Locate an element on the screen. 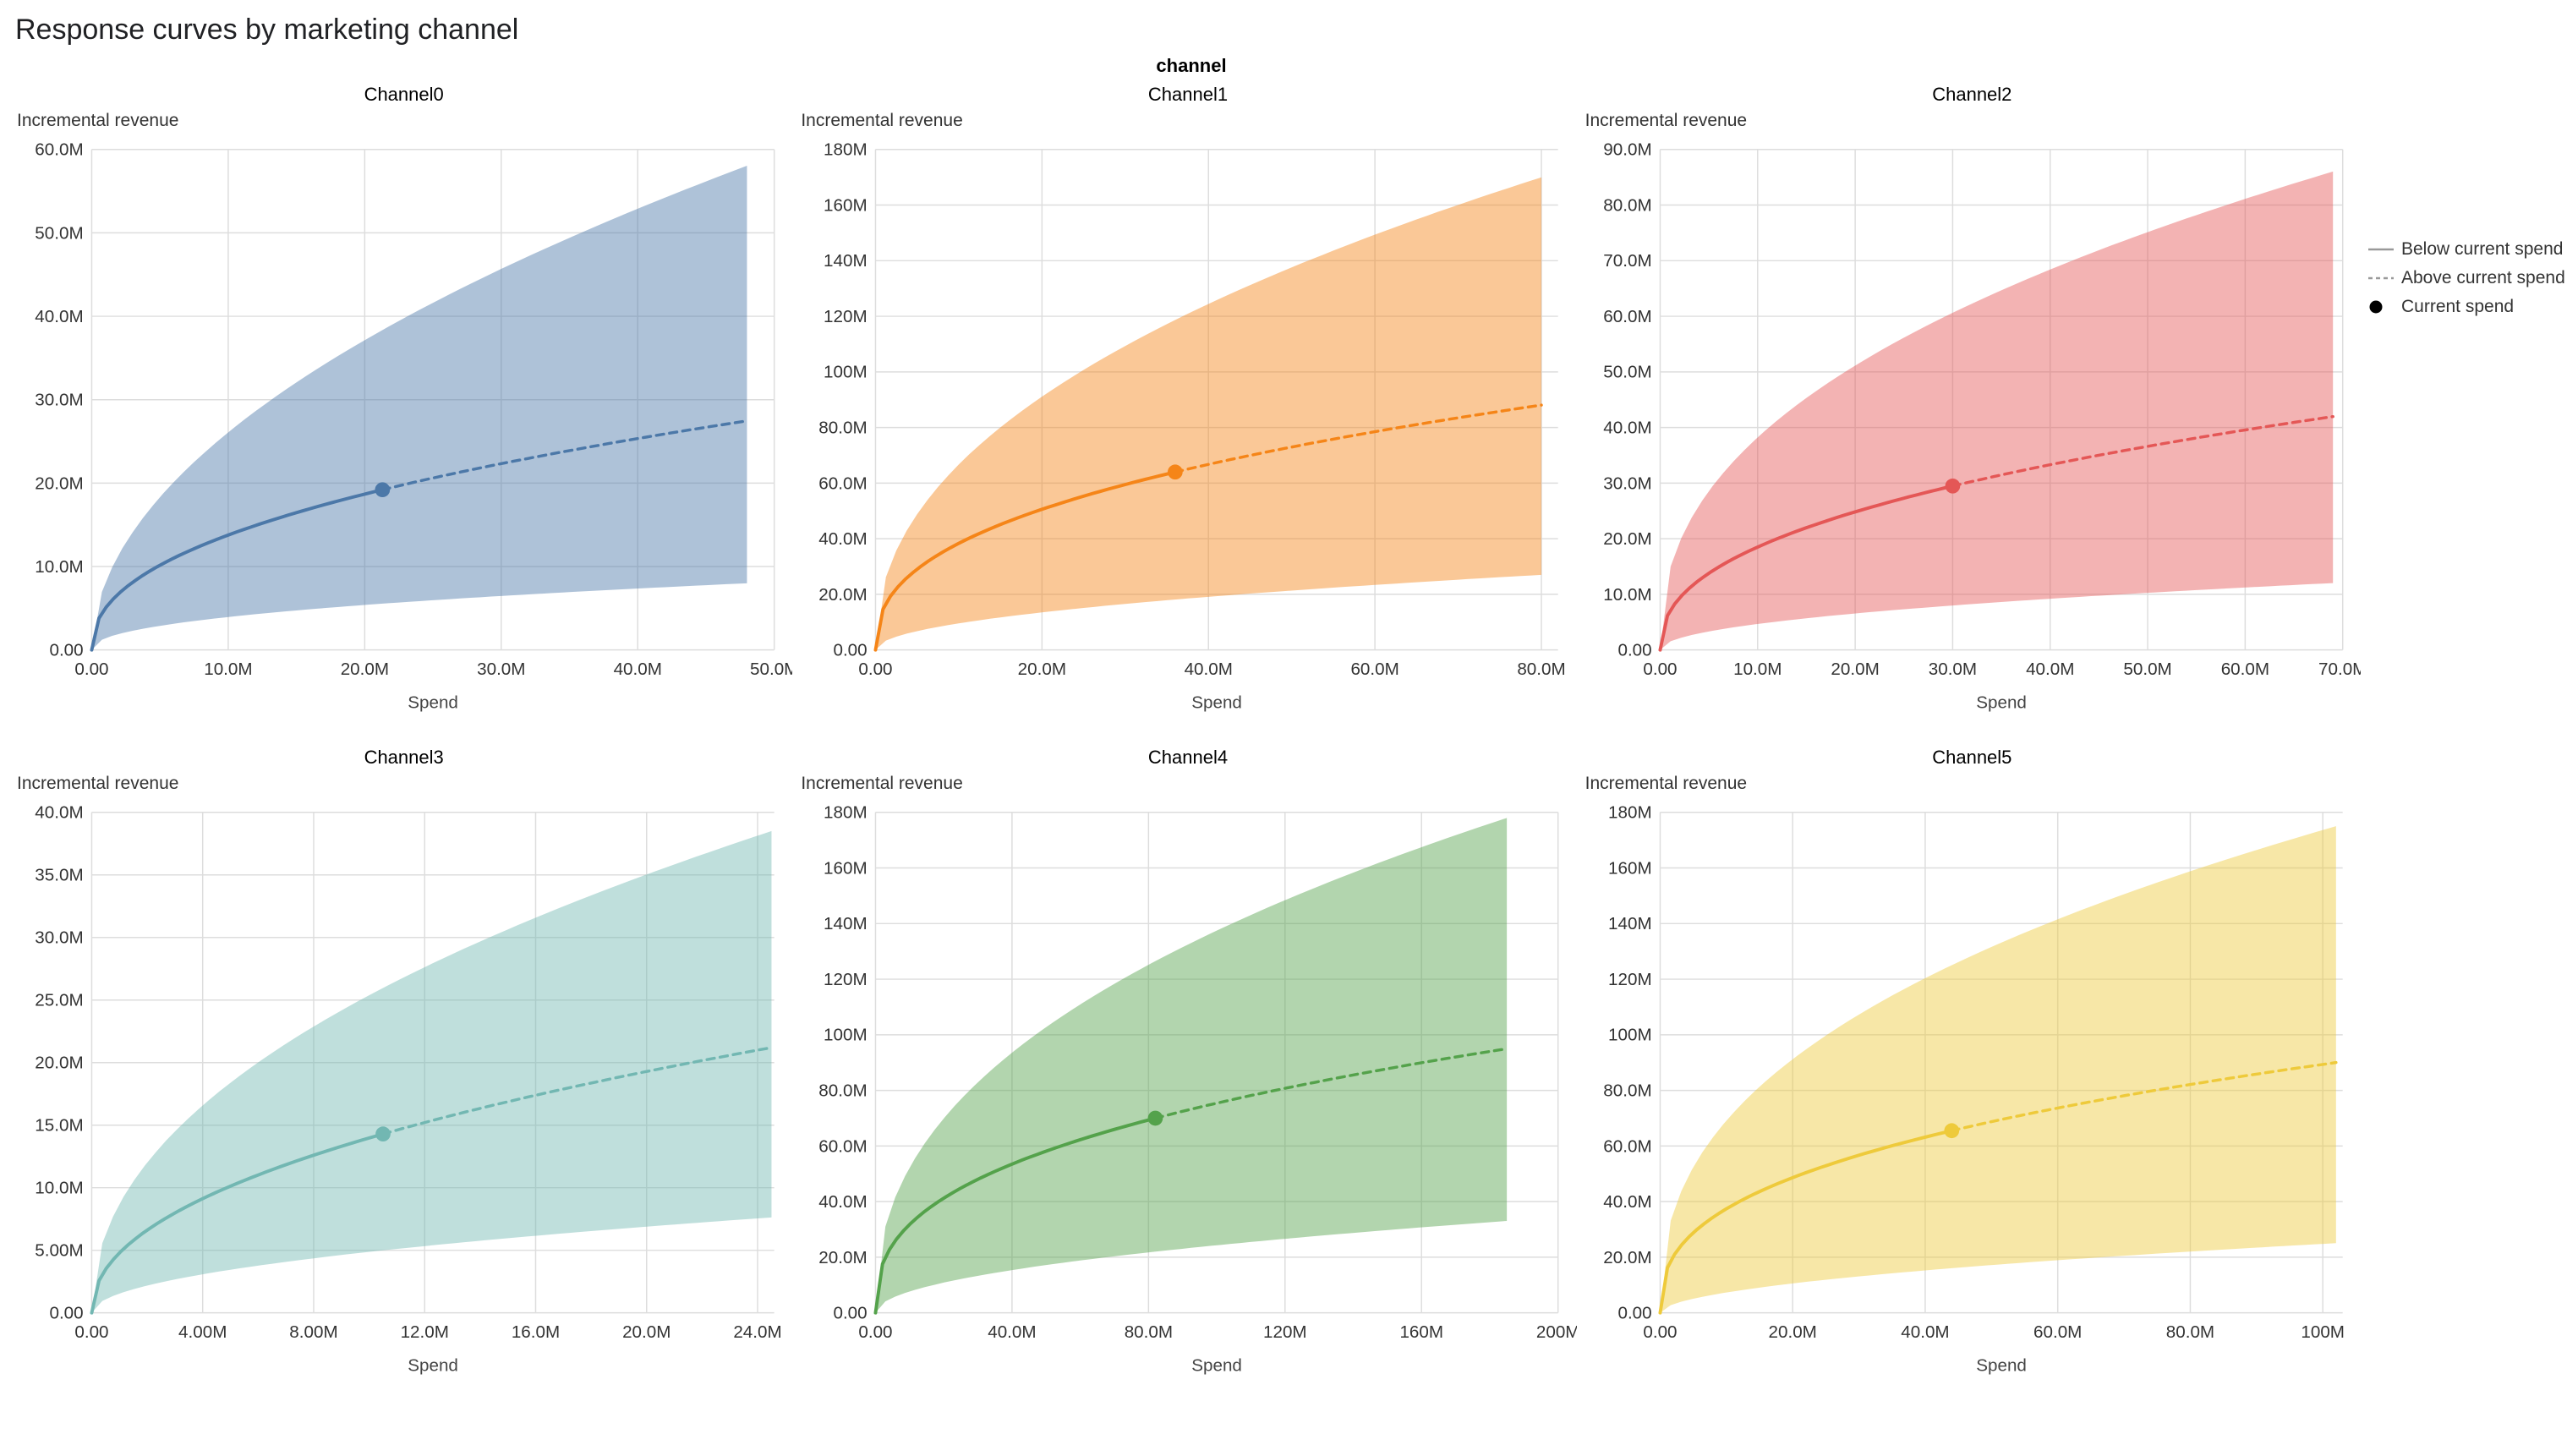 The height and width of the screenshot is (1456, 2567). legend-label: Below current spend is located at coordinates (2482, 249).